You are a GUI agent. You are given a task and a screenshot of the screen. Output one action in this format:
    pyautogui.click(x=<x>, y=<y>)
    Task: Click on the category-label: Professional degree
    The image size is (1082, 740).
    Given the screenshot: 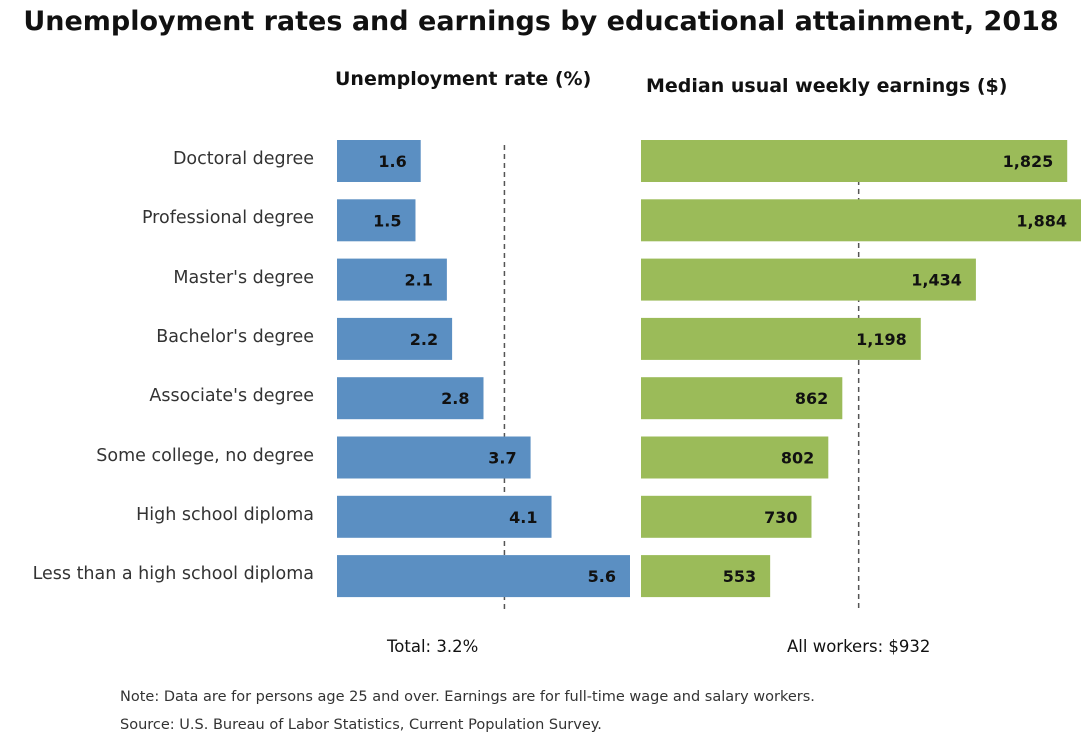 What is the action you would take?
    pyautogui.click(x=227, y=218)
    